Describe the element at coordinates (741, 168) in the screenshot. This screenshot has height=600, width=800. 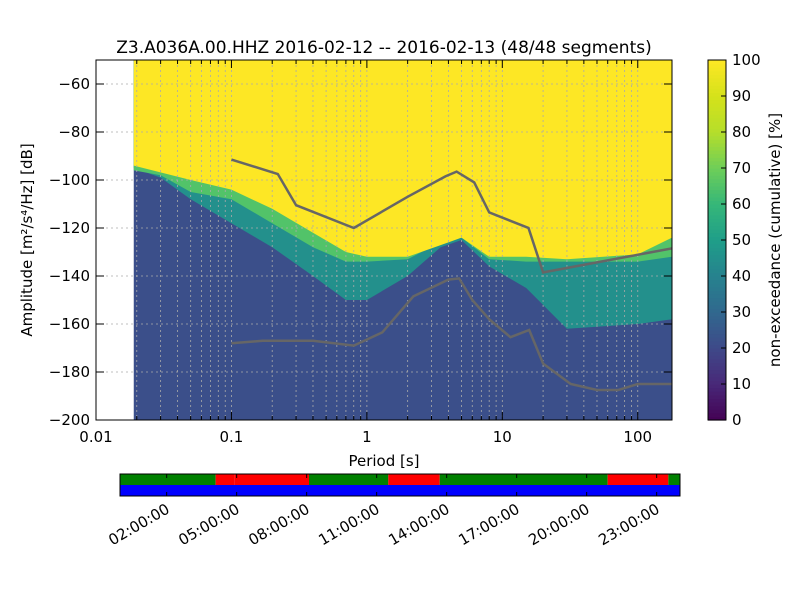
I see `colorbar-tick-label: 70` at that location.